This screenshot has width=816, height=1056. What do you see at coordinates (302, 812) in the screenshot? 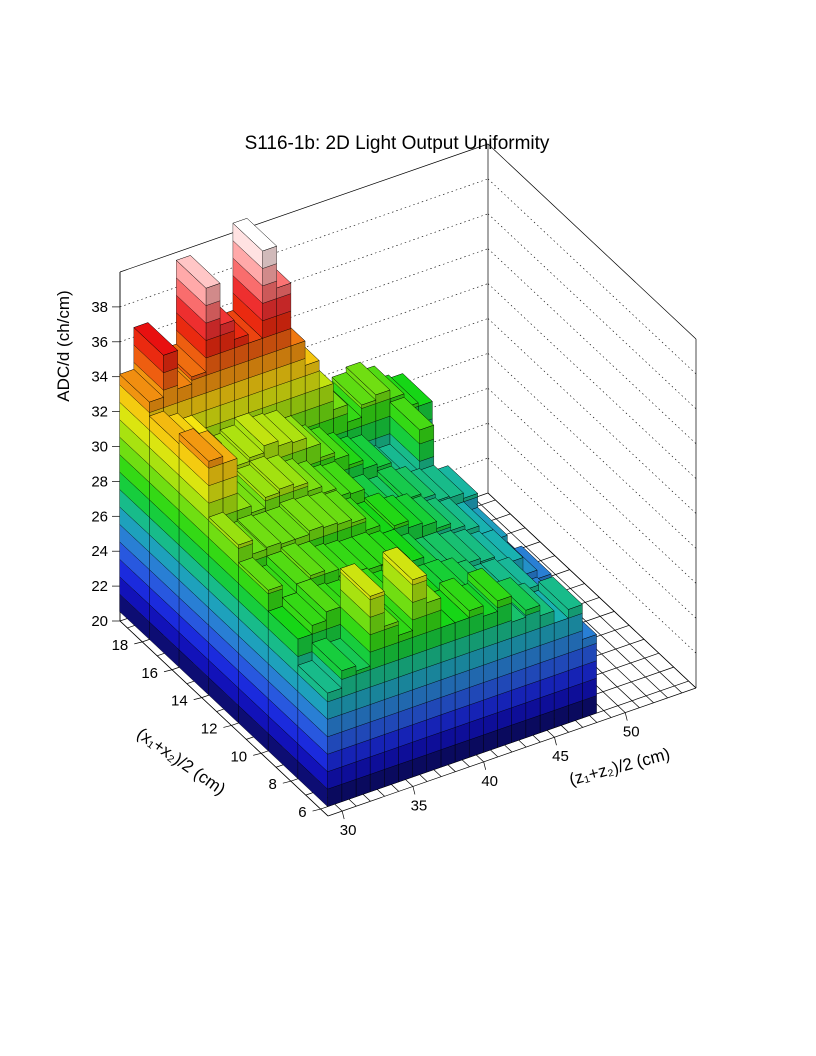
I see `y-tick-label: 6` at bounding box center [302, 812].